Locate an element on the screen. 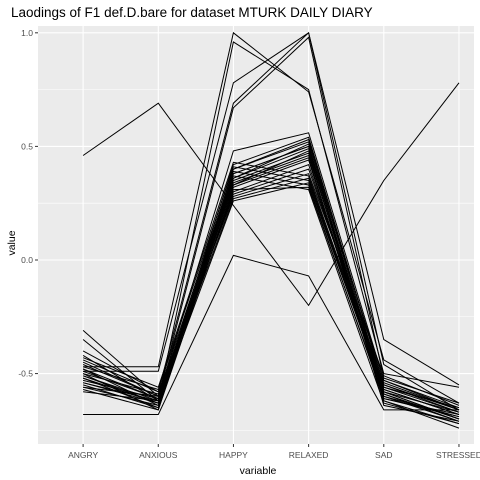 The width and height of the screenshot is (480, 480). y-tick-label: 1.0 is located at coordinates (27, 33).